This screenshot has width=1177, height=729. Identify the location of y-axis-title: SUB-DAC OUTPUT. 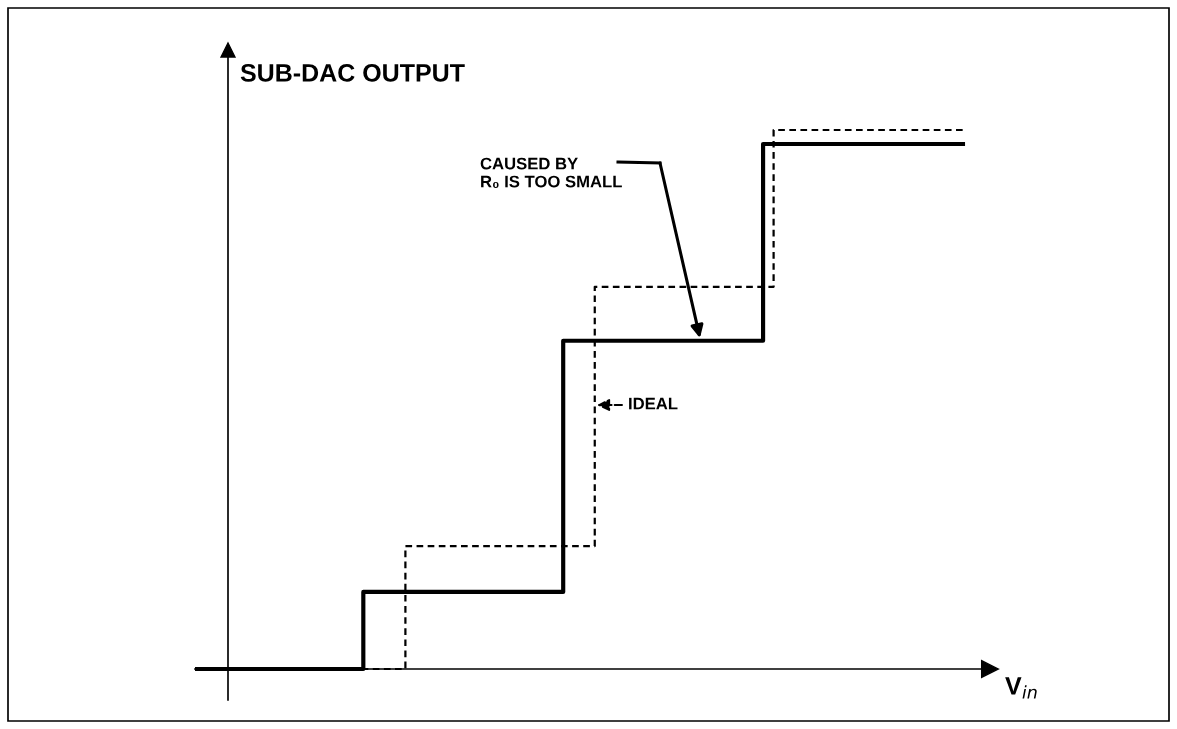
(352, 73).